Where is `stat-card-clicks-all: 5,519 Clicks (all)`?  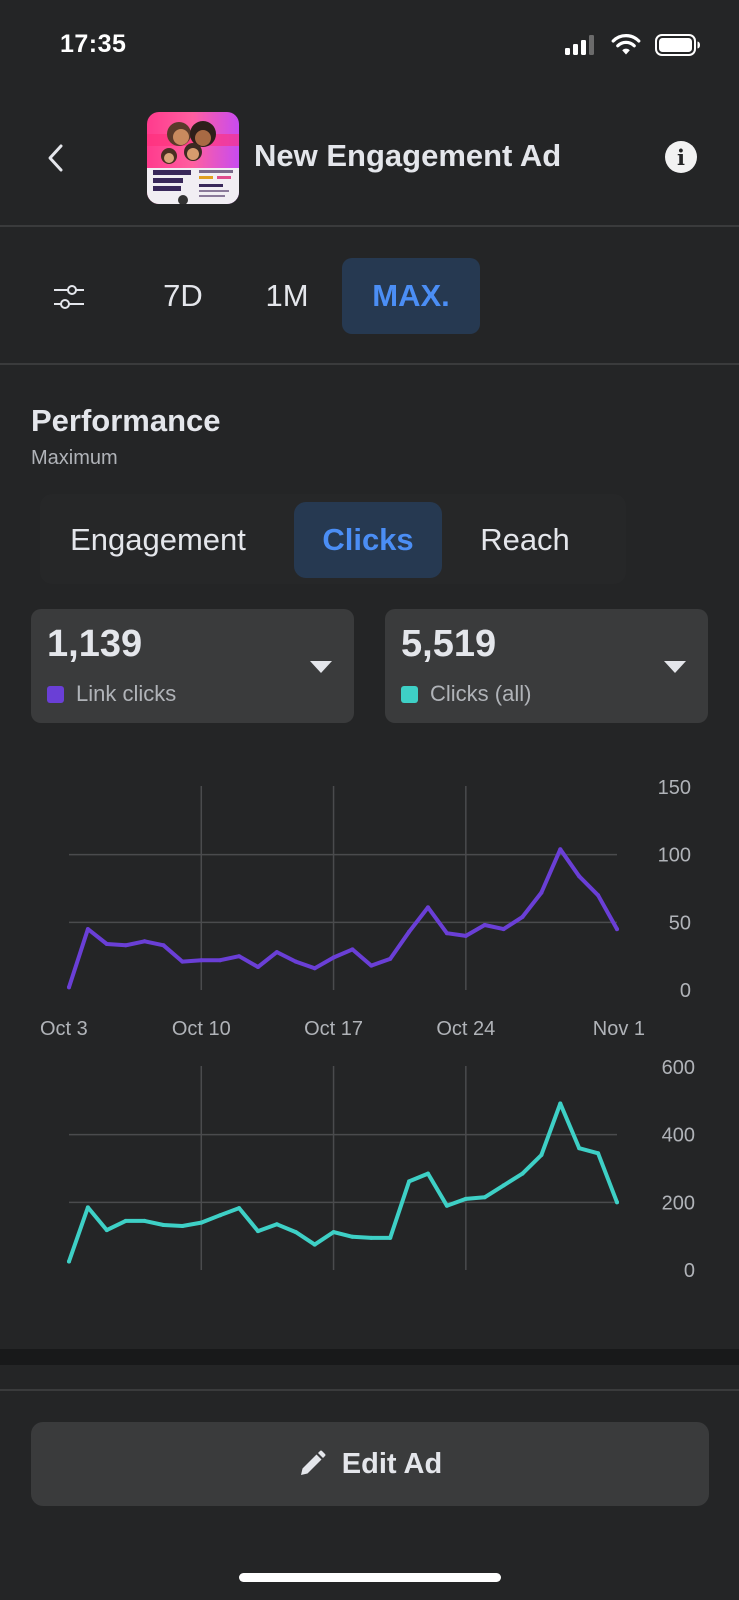 stat-card-clicks-all: 5,519 Clicks (all) is located at coordinates (546, 666).